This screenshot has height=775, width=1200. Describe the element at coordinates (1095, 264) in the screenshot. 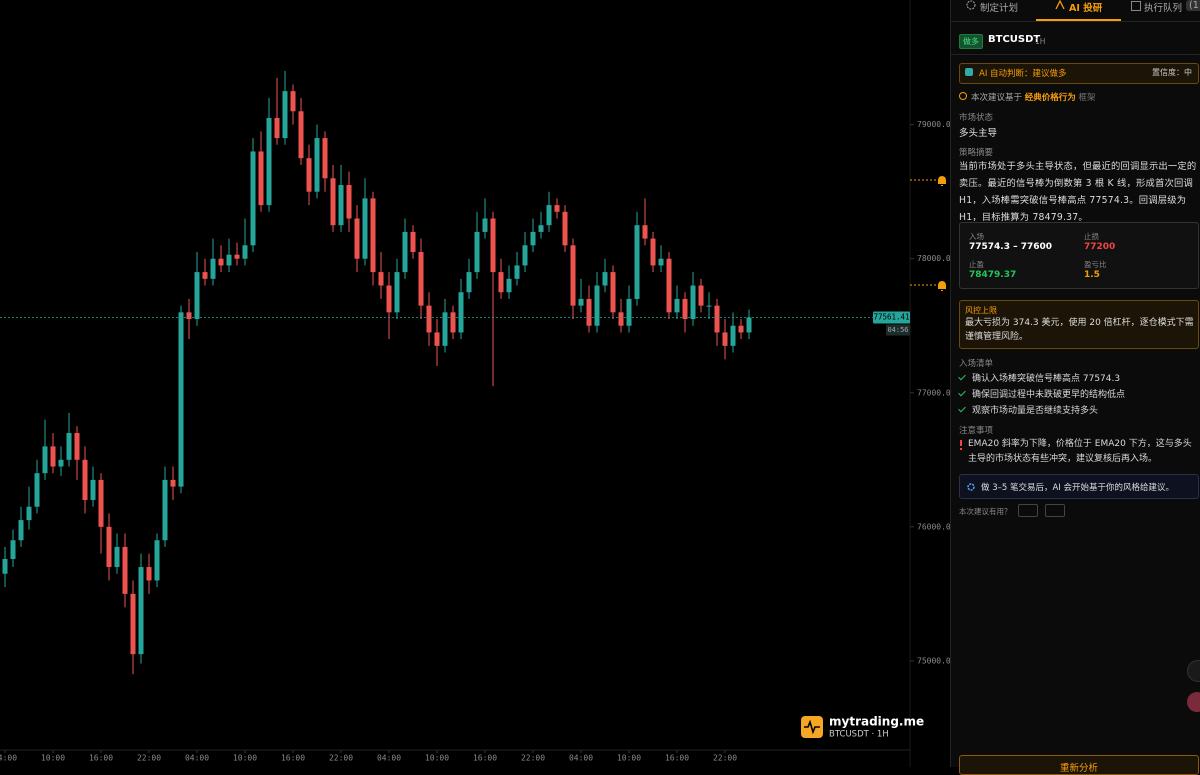

I see `level-label: 盈亏比` at that location.